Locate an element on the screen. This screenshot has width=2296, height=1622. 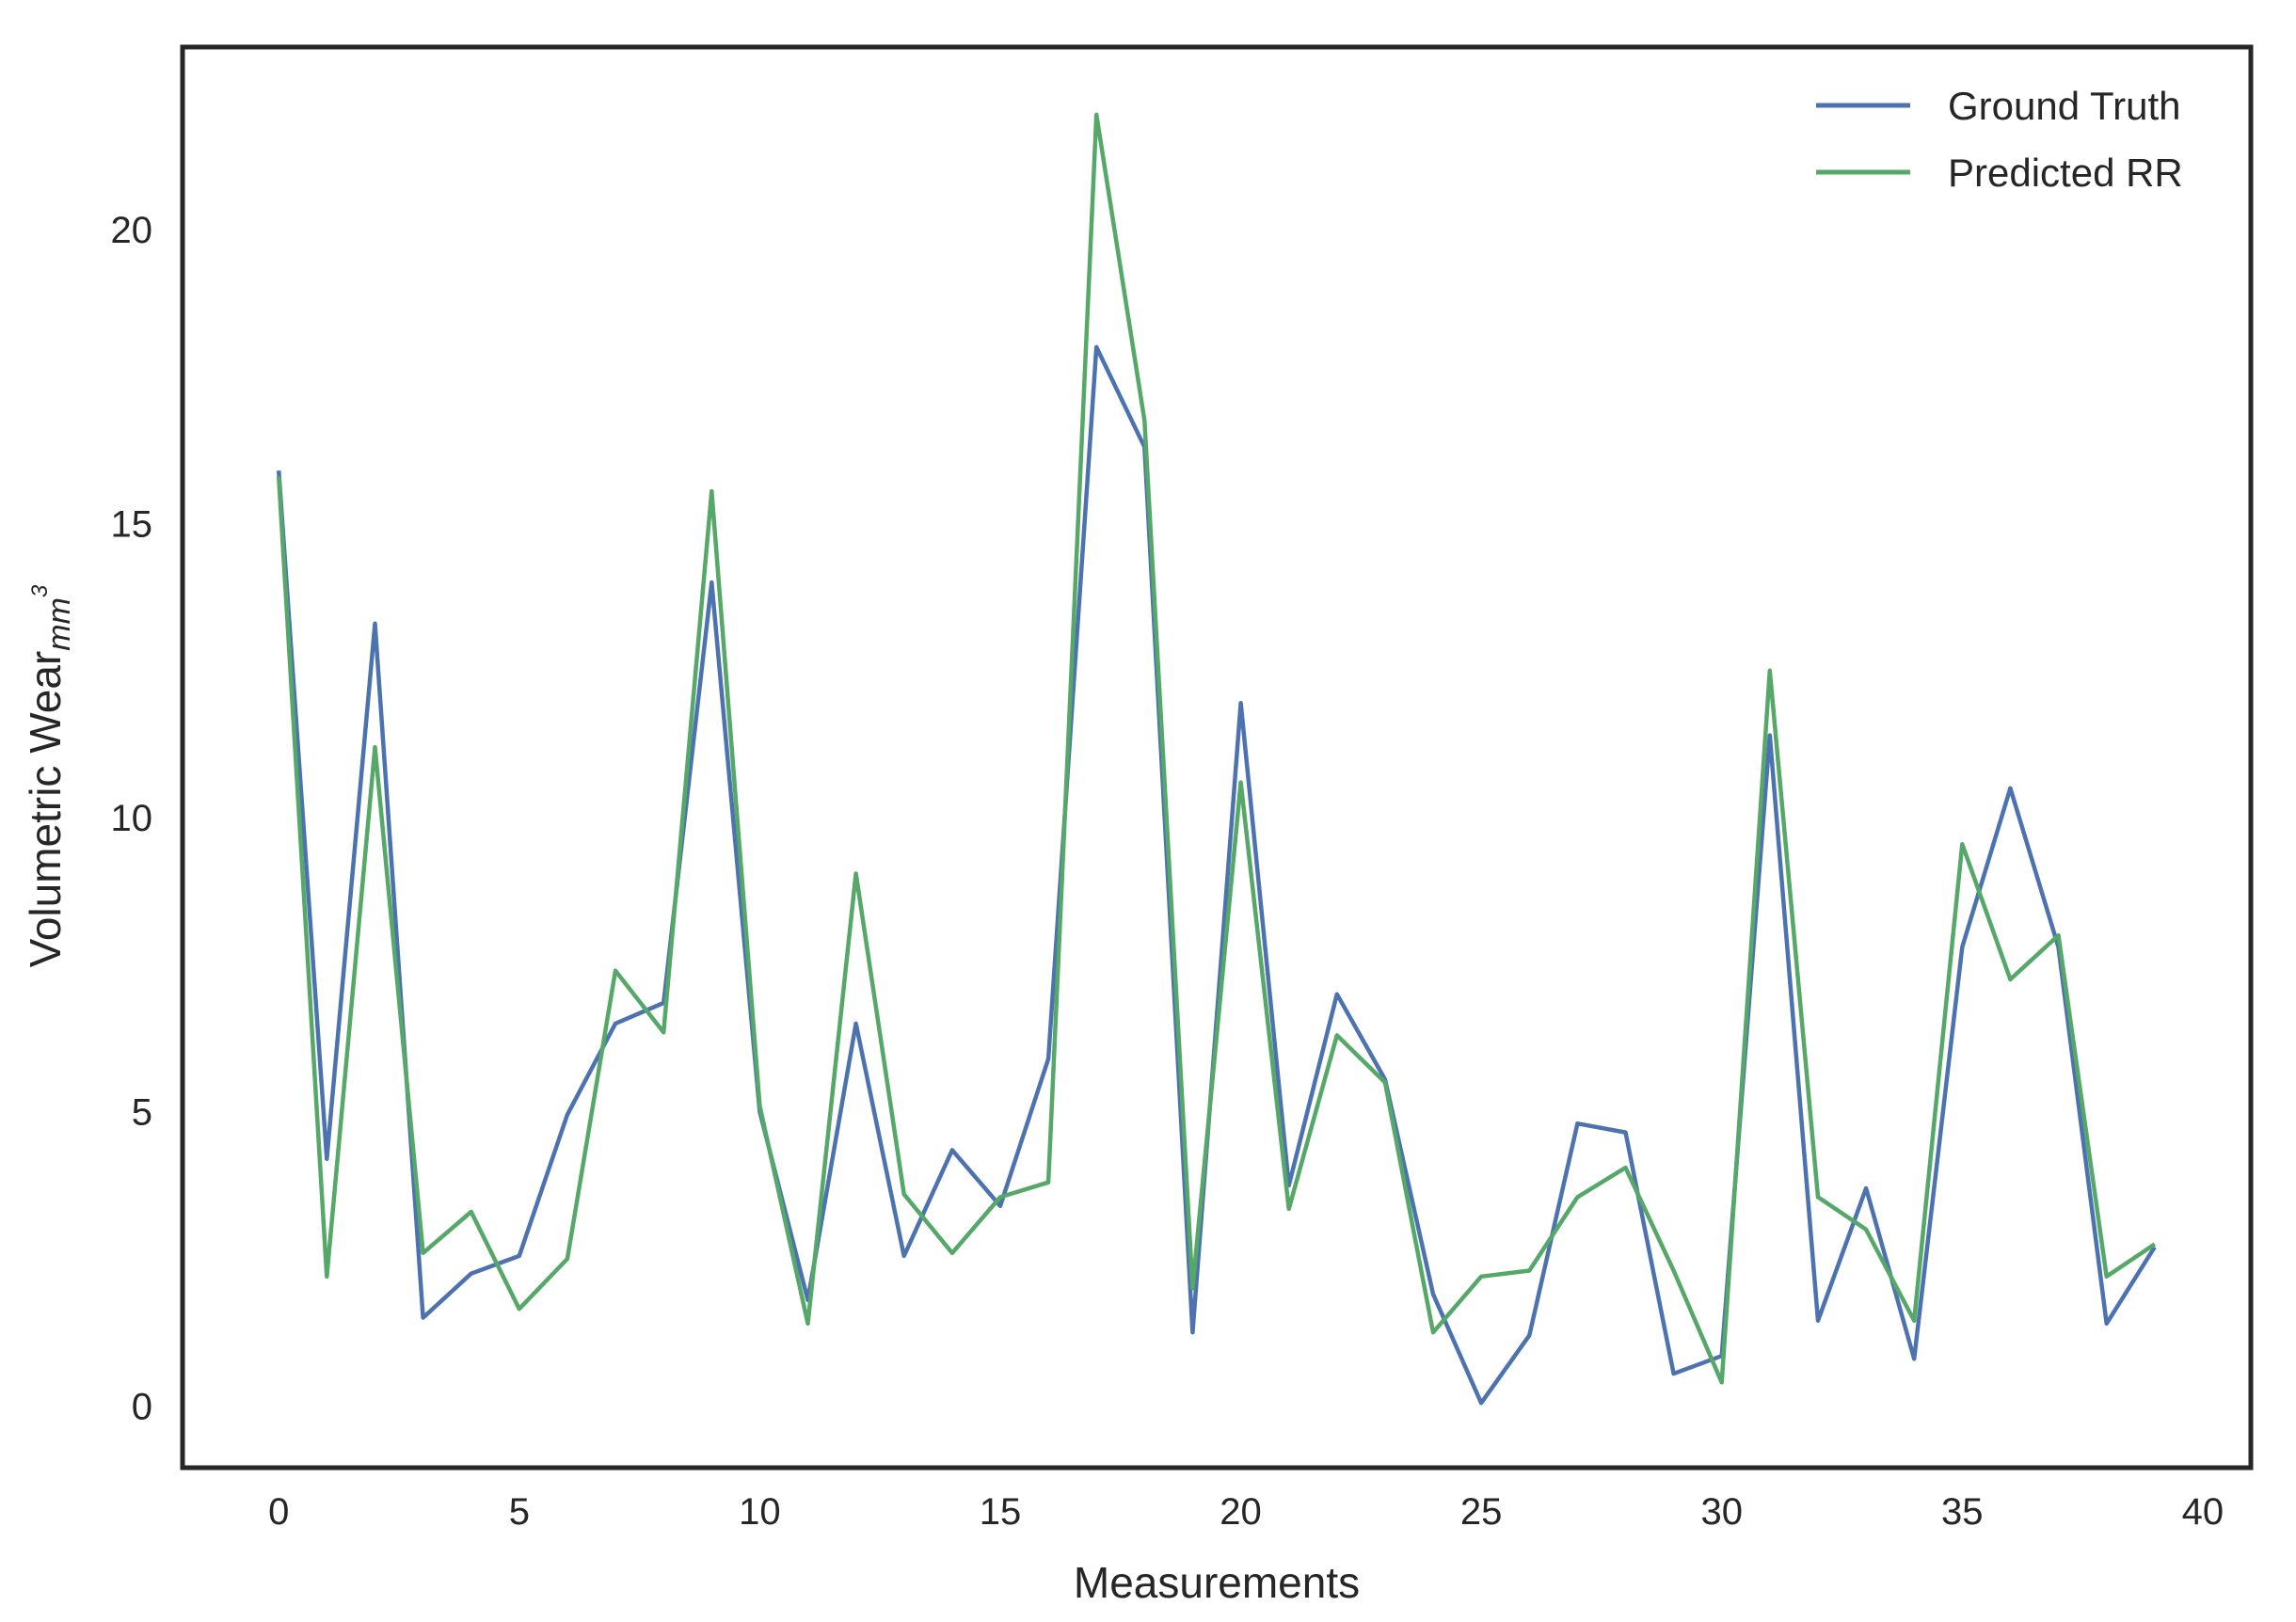
x-tick-label: 35 is located at coordinates (1962, 1512).